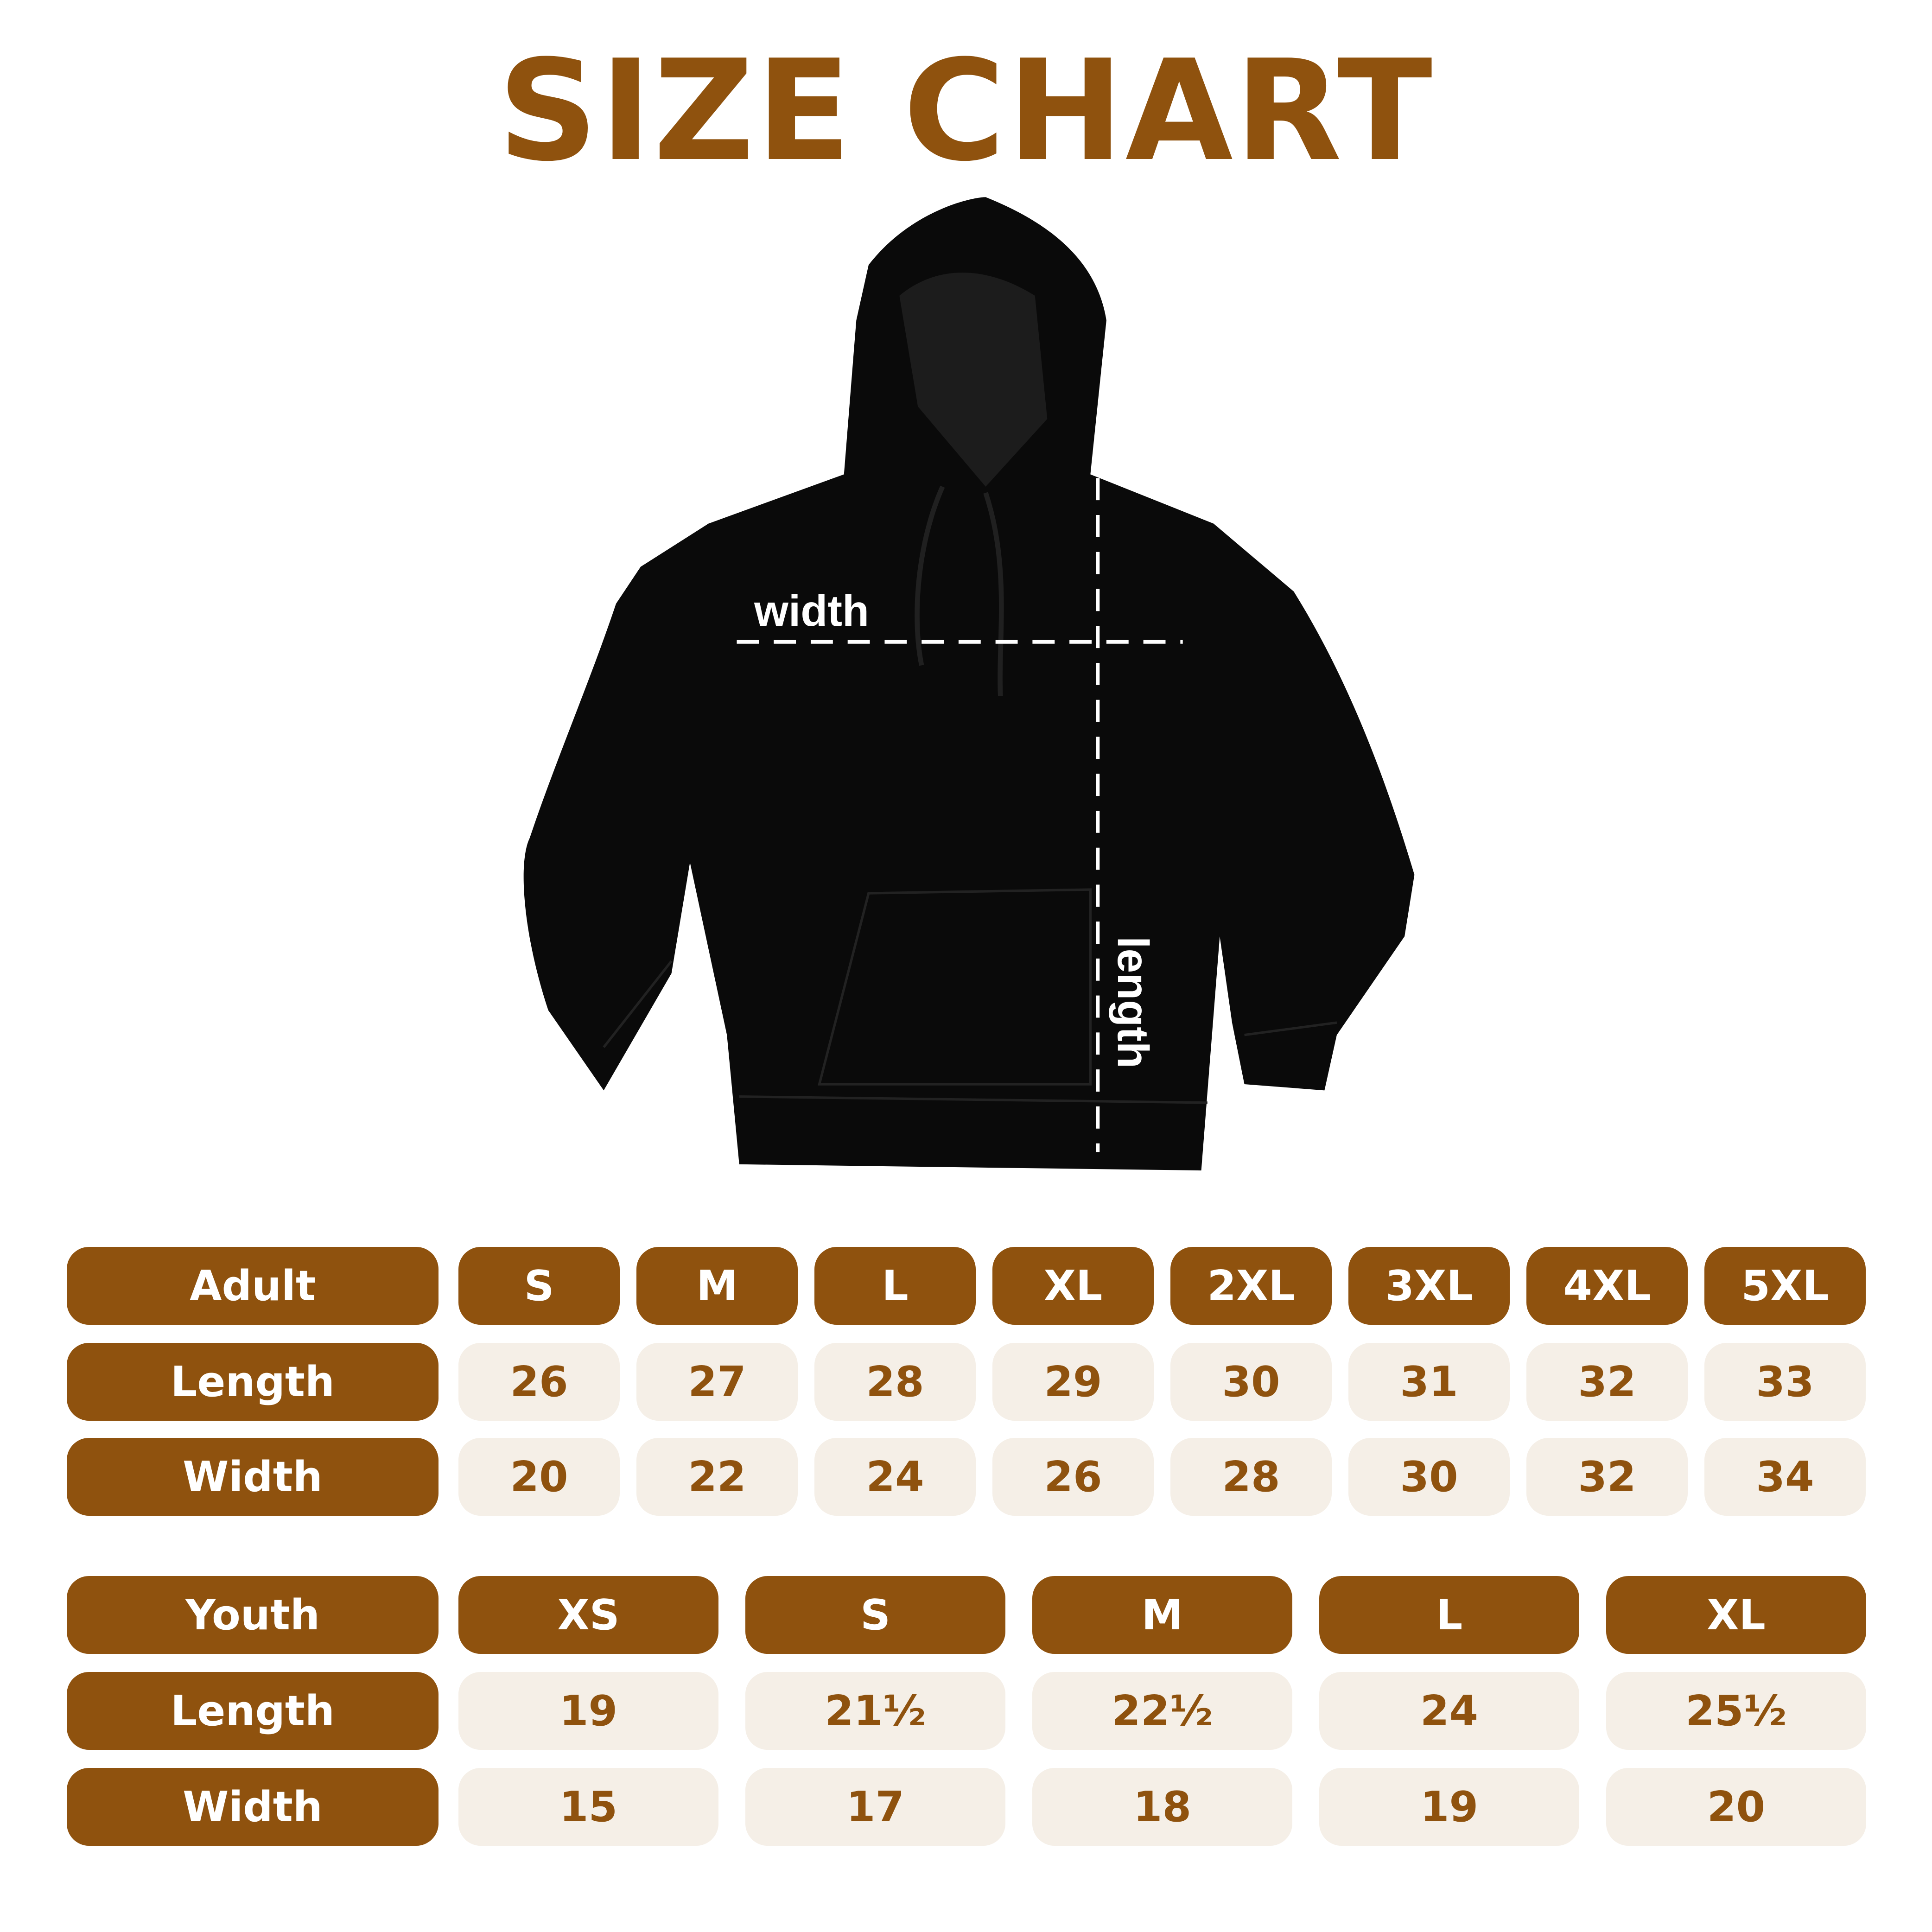  I want to click on length-value: 33, so click(1785, 1382).